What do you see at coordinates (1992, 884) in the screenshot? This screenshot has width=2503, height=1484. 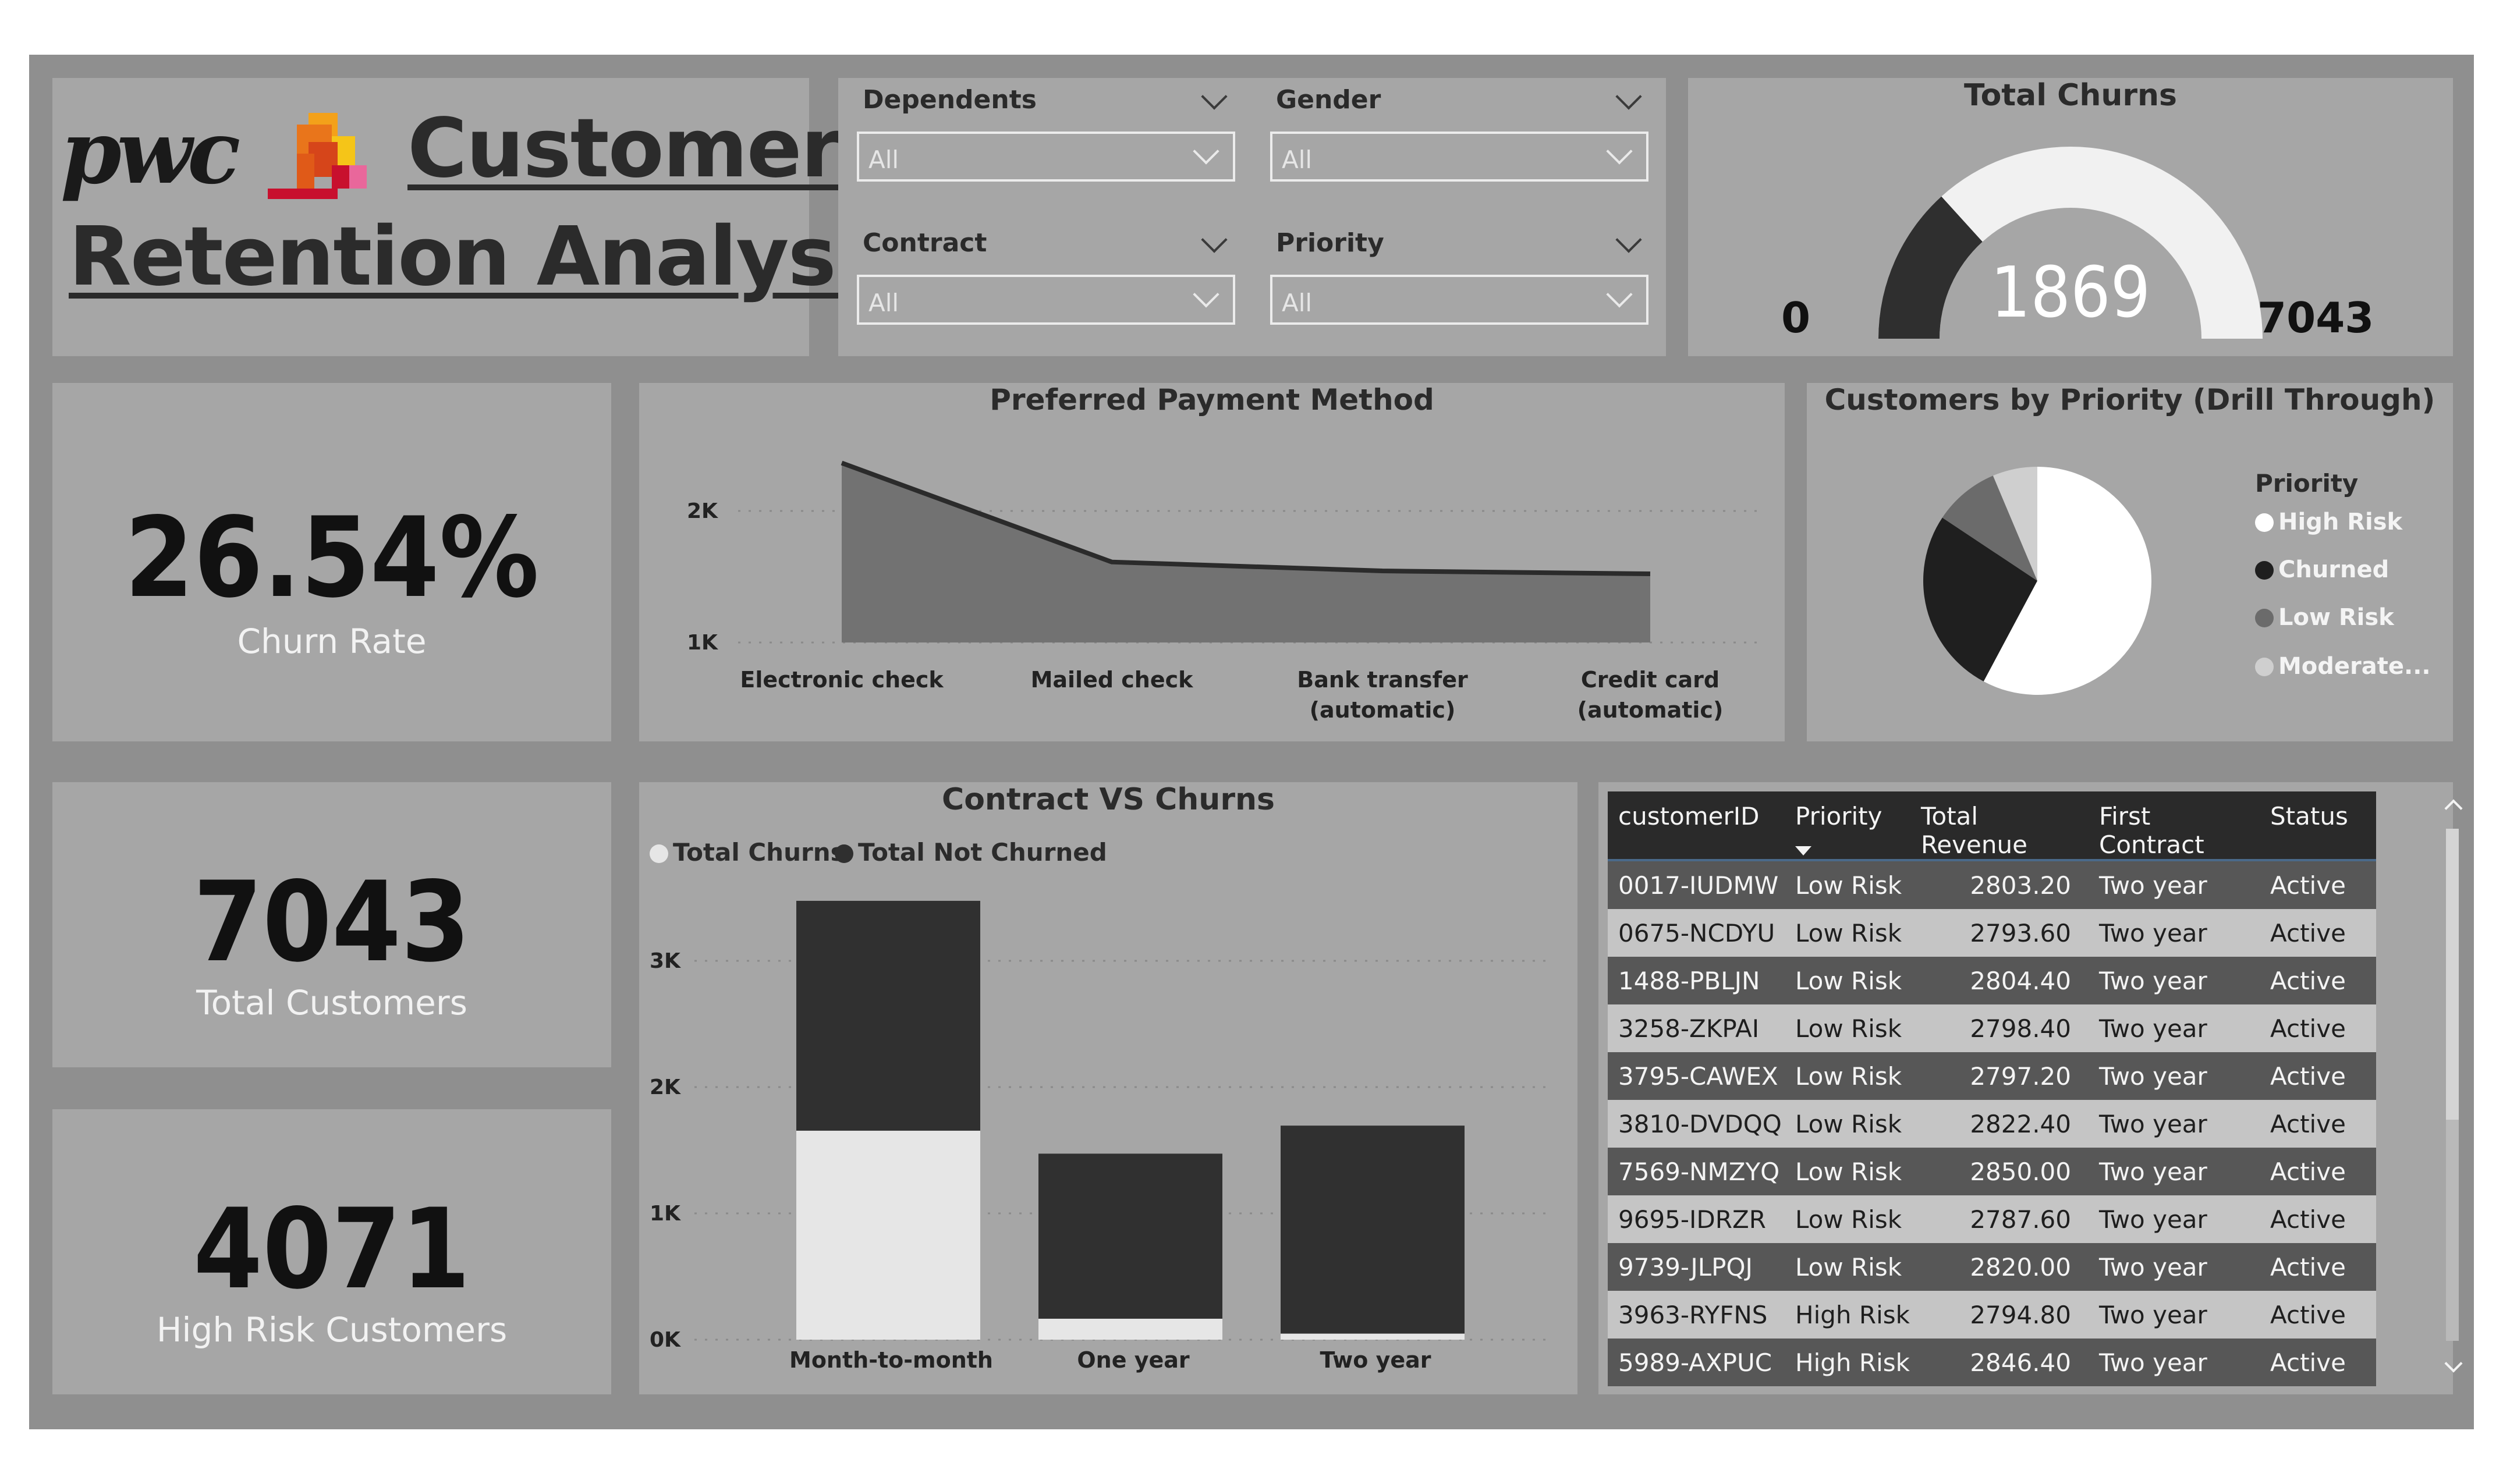 I see `table-row: 0017-IUDMW Low Risk 2803.20 Two year Active` at bounding box center [1992, 884].